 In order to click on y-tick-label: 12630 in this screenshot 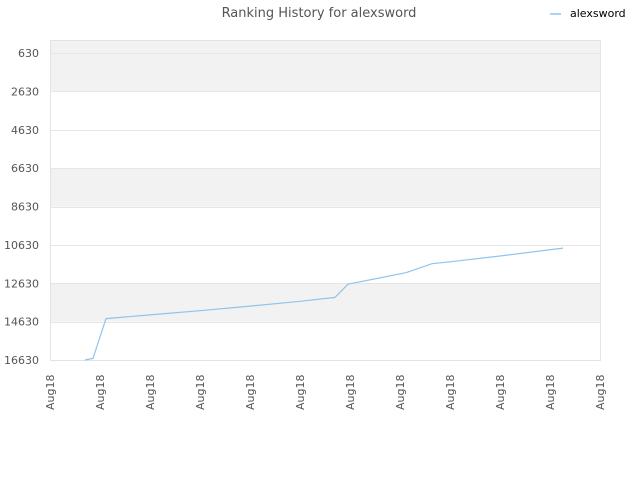, I will do `click(21, 283)`.